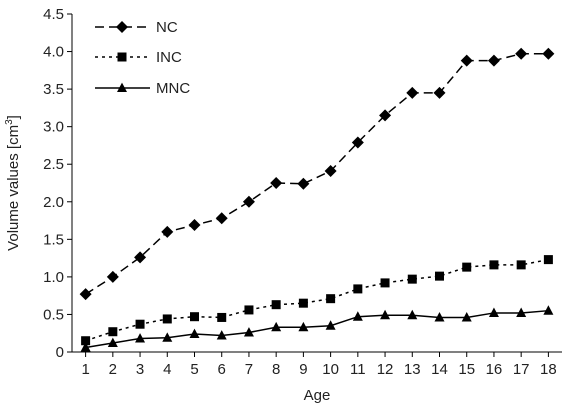  What do you see at coordinates (138, 57) in the screenshot?
I see `legend-entry-inc: INC` at bounding box center [138, 57].